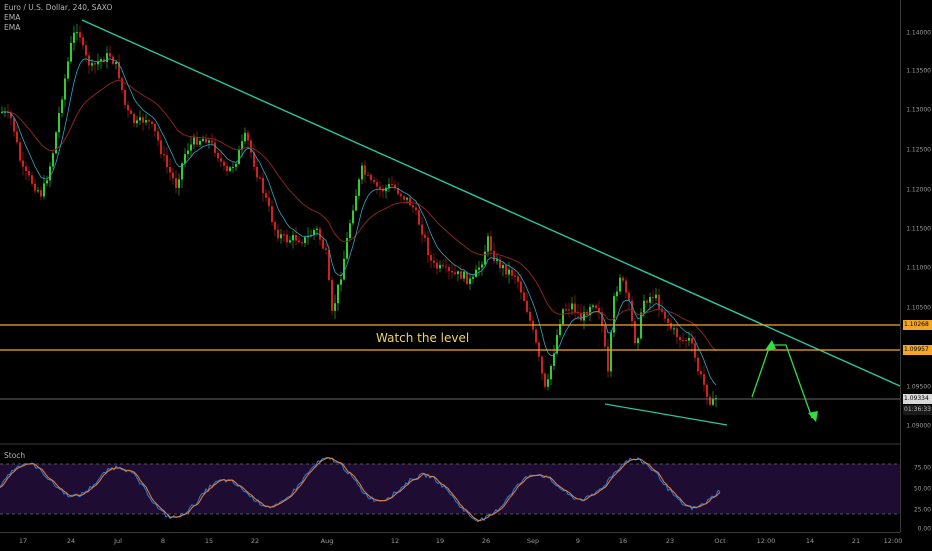 This screenshot has width=932, height=551. Describe the element at coordinates (58, 7) in the screenshot. I see `symbol-title: Euro / U.S. Dollar, 240, SAXO` at that location.